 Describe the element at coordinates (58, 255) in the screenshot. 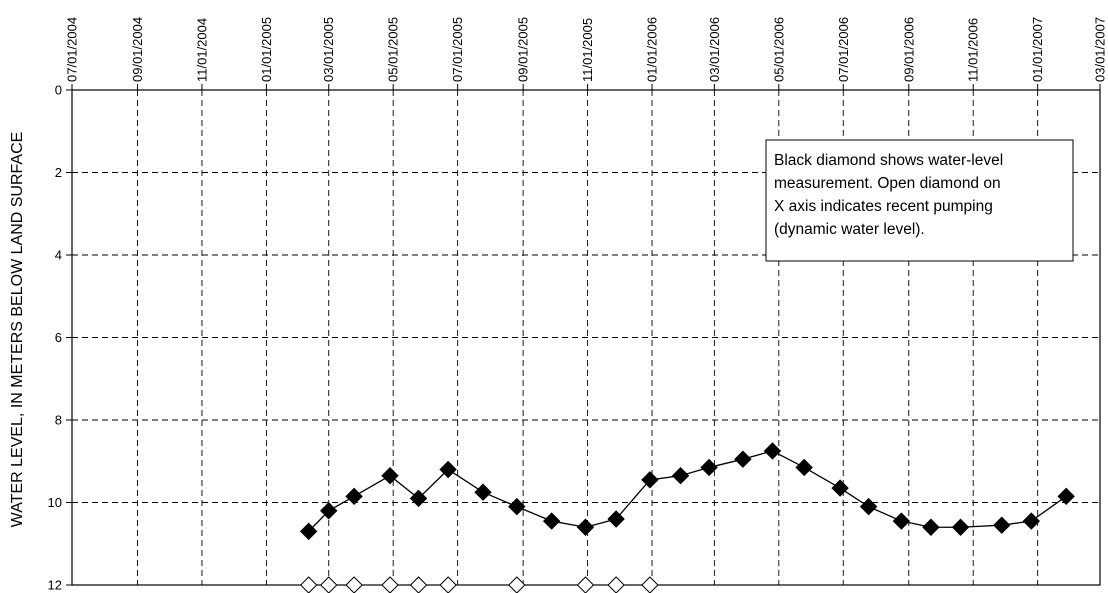

I see `y-tick-label: 4` at that location.